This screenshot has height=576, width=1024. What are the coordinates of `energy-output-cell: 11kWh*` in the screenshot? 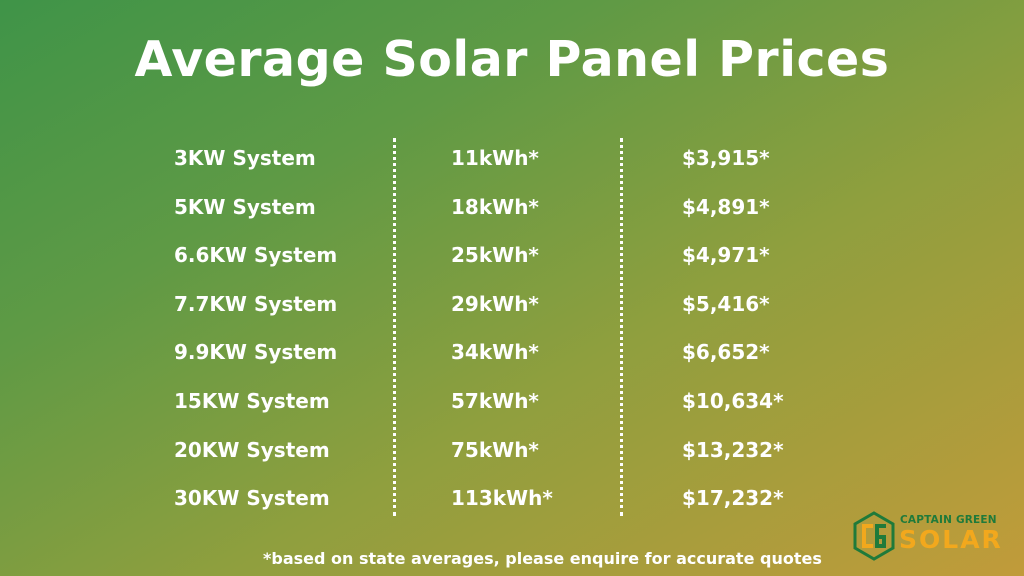 It's located at (495, 158).